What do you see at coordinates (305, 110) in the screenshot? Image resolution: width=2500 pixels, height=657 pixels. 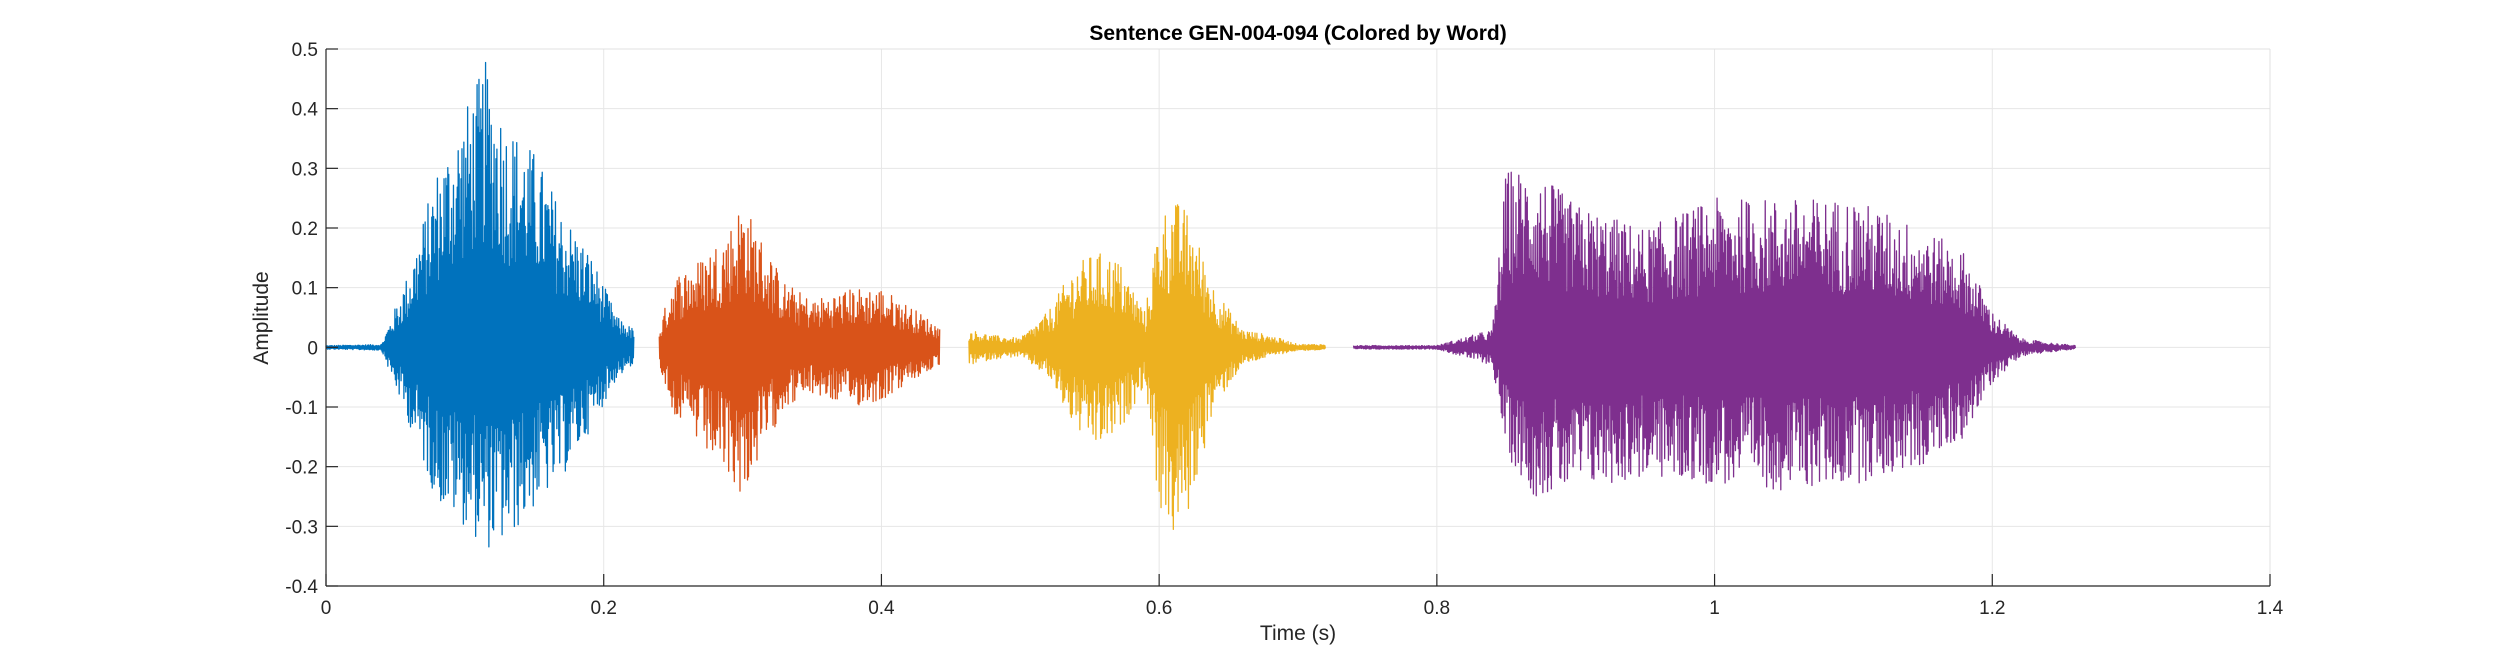 I see `y-tick-label: 0.4` at bounding box center [305, 110].